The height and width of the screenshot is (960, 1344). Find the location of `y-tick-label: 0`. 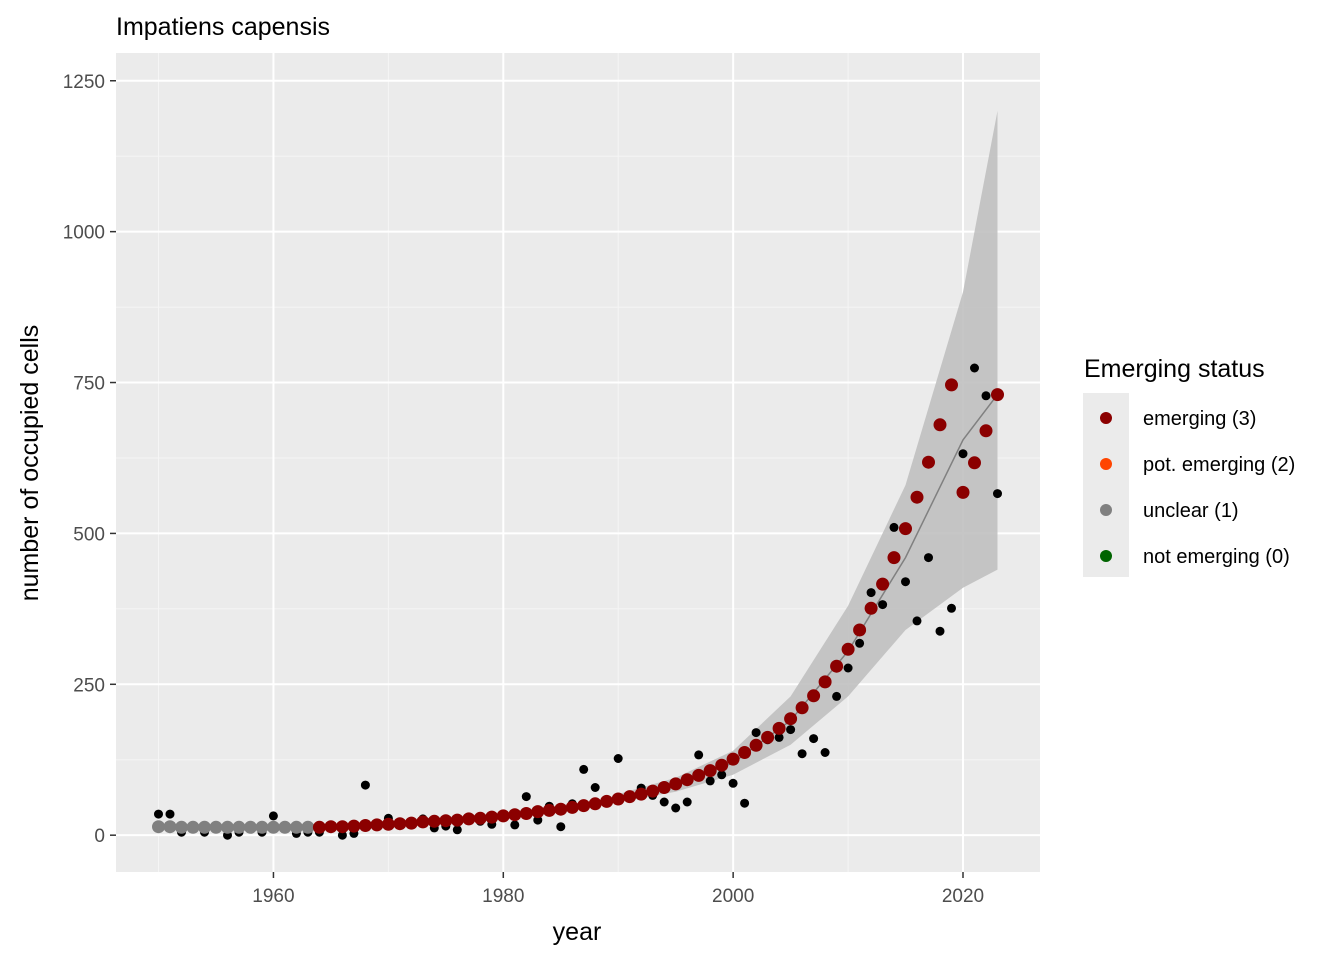

y-tick-label: 0 is located at coordinates (99, 836).